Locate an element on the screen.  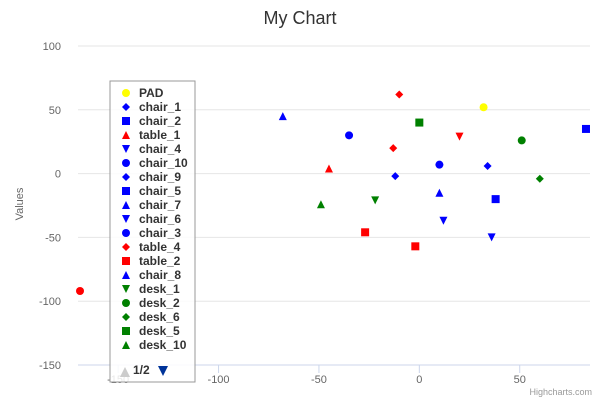
y-tick-label: -50 is located at coordinates (53, 238).